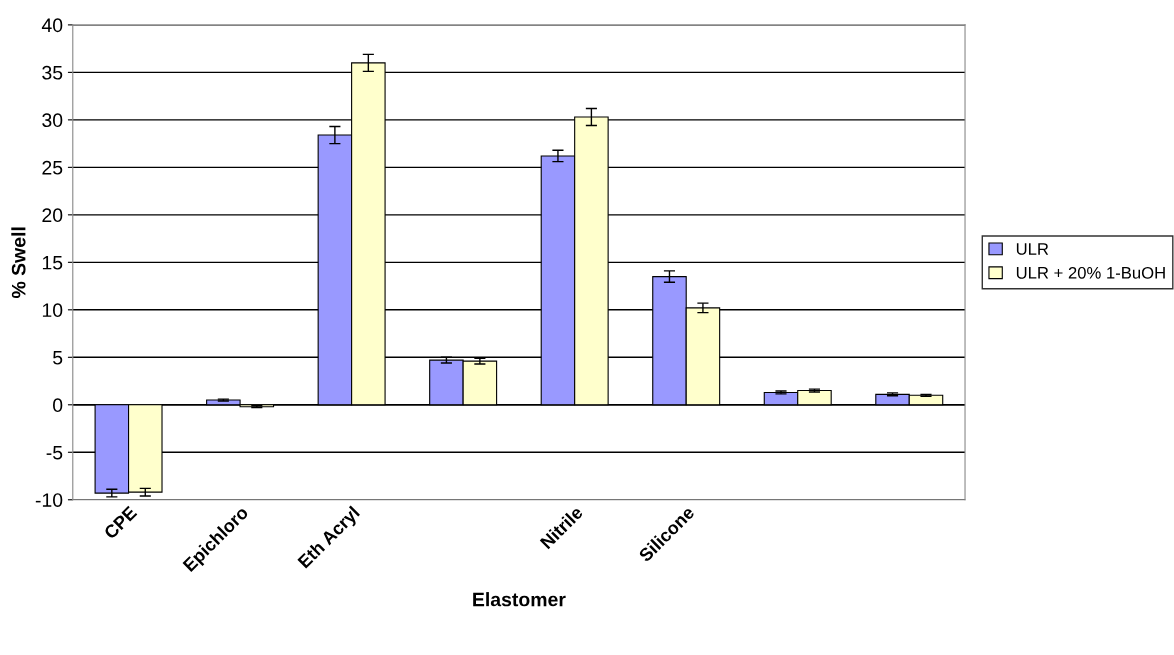 The width and height of the screenshot is (1174, 655). What do you see at coordinates (52, 167) in the screenshot?
I see `y-tick-label: 25` at bounding box center [52, 167].